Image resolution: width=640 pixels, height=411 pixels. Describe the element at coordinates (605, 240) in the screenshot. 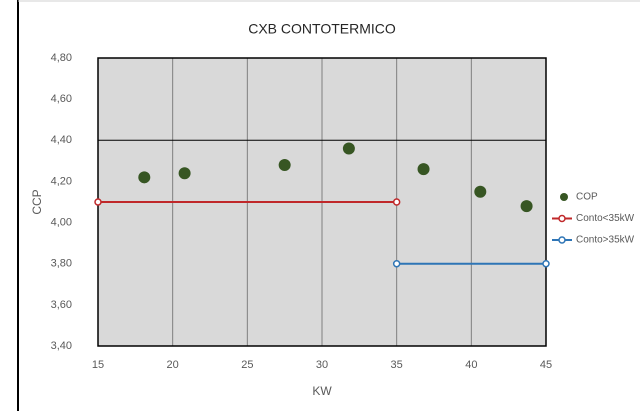

I see `legend-label: Conto>35kW` at that location.